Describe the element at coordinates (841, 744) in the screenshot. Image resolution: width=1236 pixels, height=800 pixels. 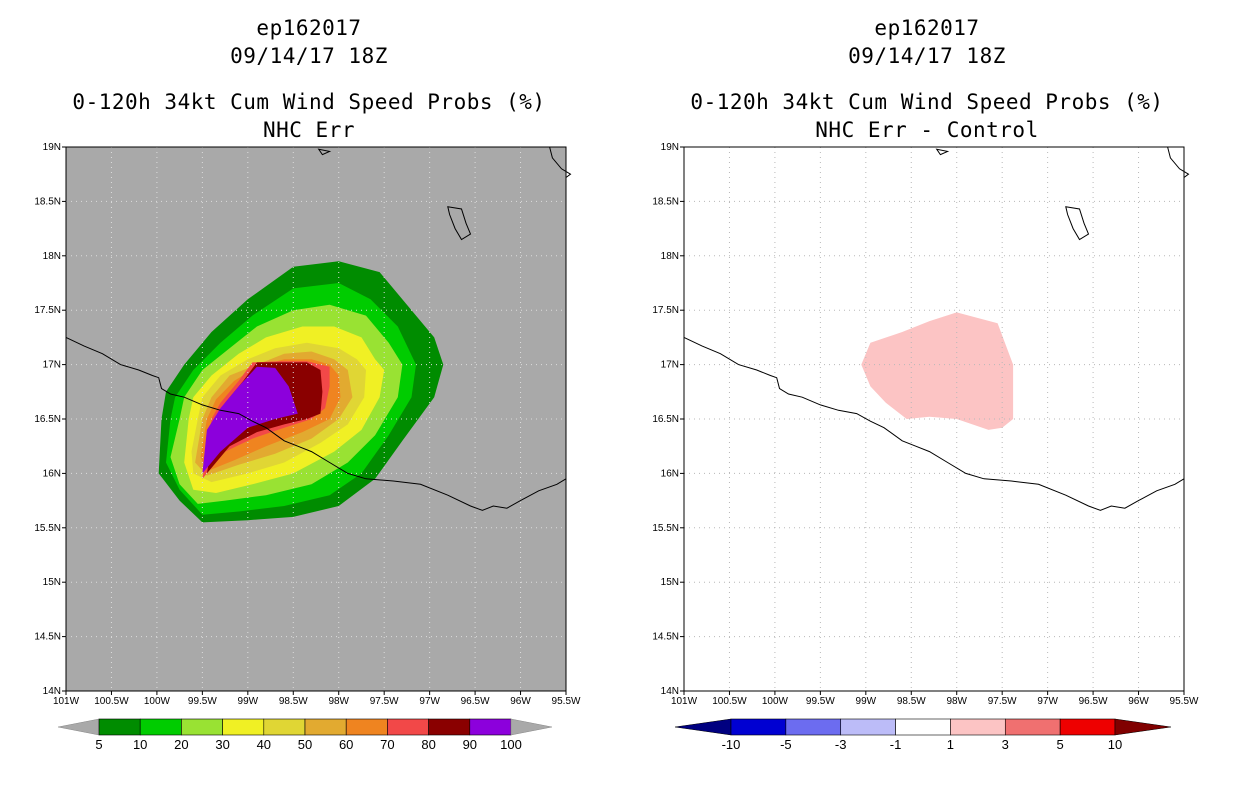
I see `colorbar-label: -3` at that location.